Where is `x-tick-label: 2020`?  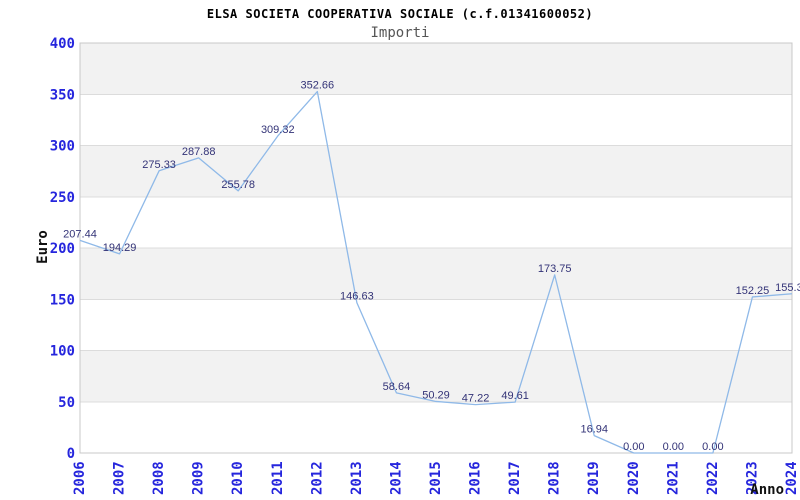 x-tick-label: 2020 is located at coordinates (634, 478).